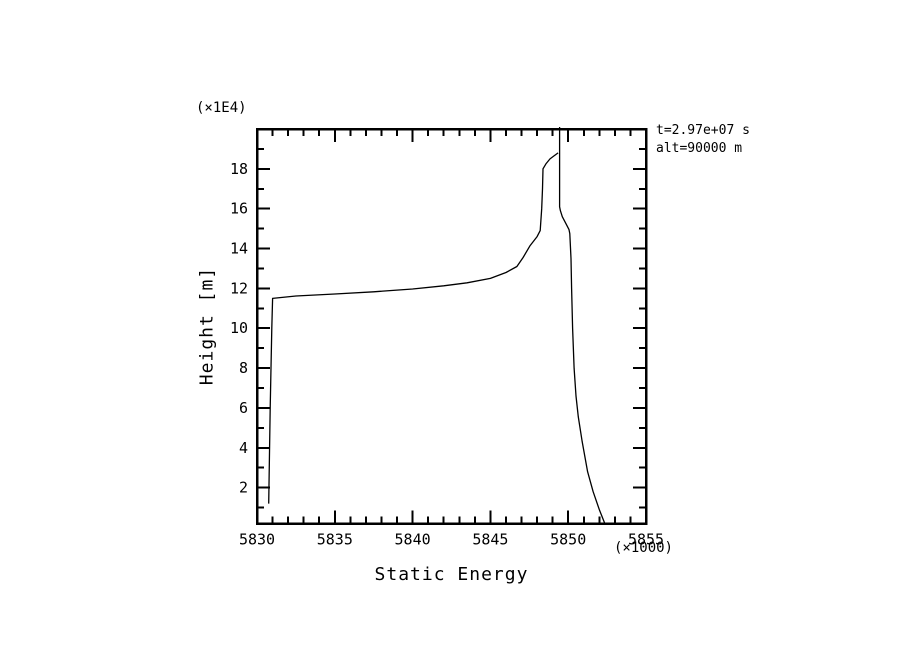 The width and height of the screenshot is (904, 654). Describe the element at coordinates (699, 148) in the screenshot. I see `altitude-annotation: alt=90000 m` at that location.